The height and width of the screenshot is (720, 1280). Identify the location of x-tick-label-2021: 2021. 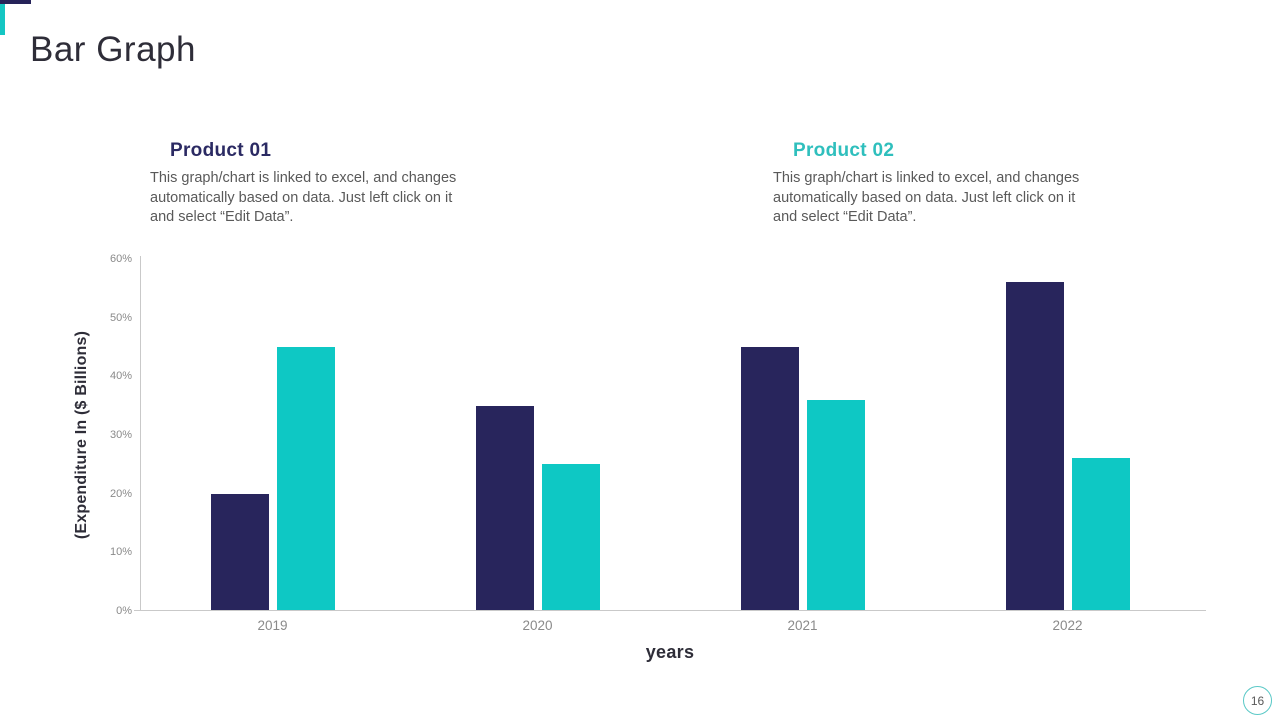
(802, 625).